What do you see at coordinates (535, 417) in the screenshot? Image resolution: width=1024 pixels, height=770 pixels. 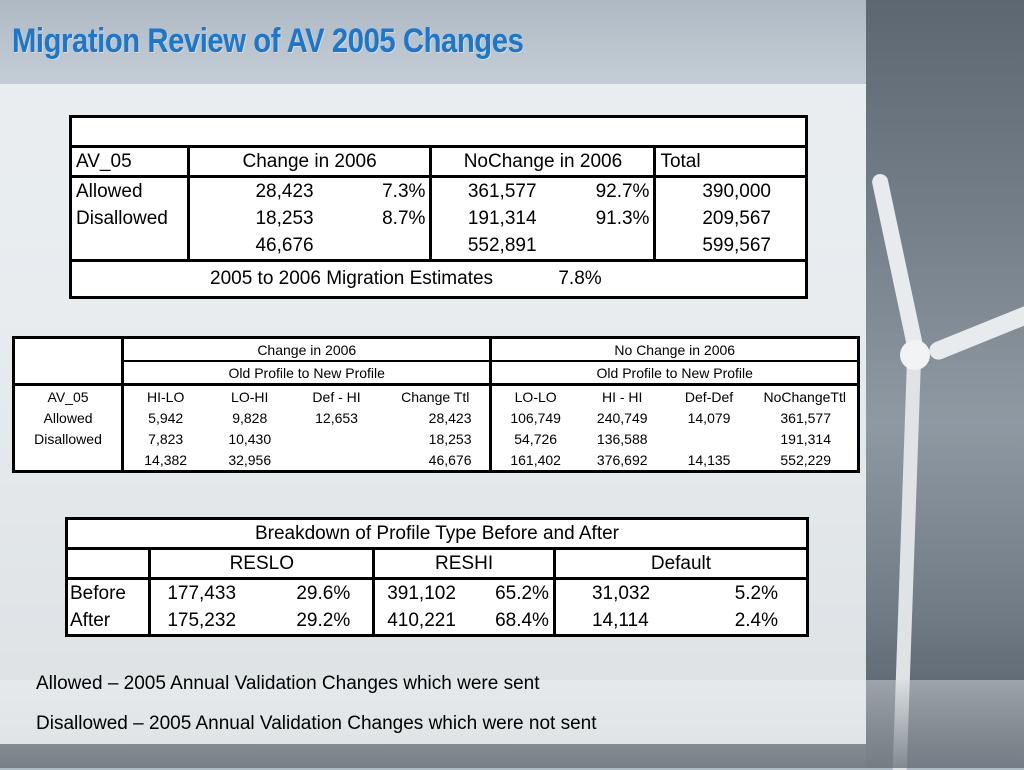 I see `table-cell: 106,749` at bounding box center [535, 417].